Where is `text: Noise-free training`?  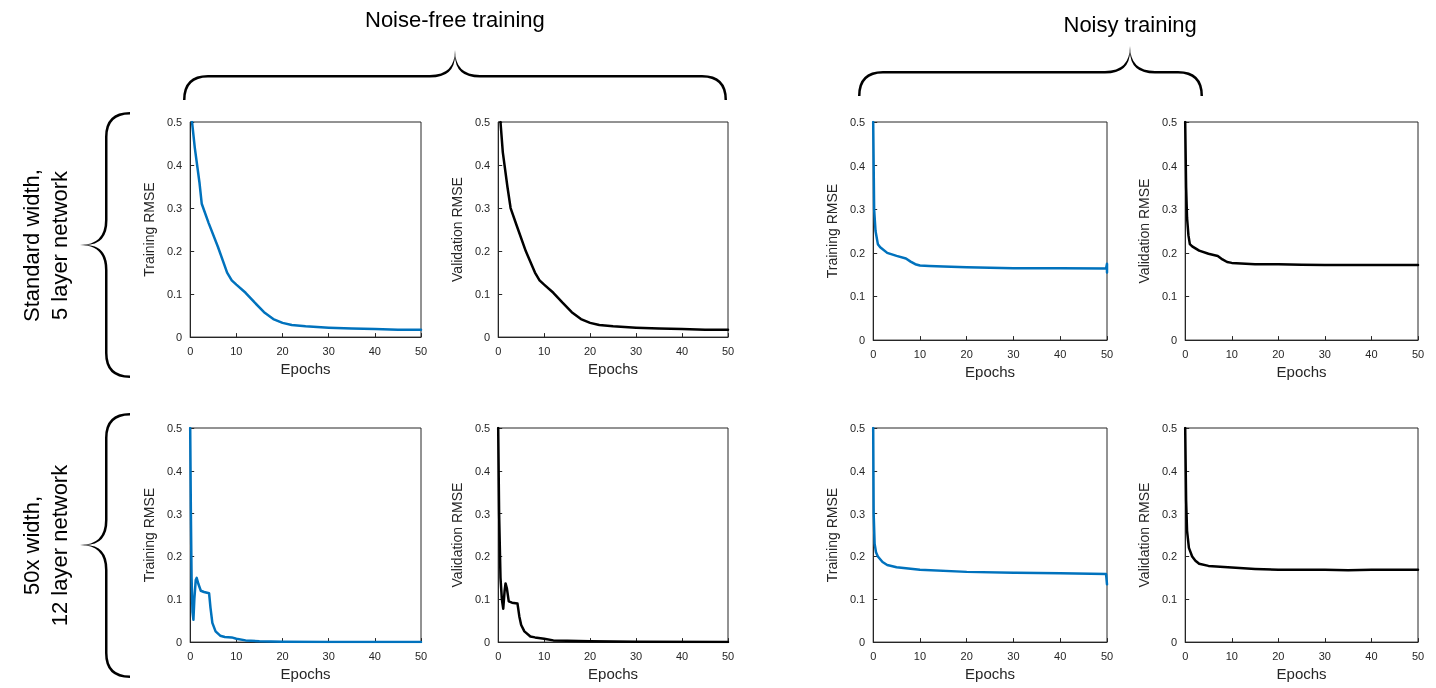
text: Noise-free training is located at coordinates (455, 20).